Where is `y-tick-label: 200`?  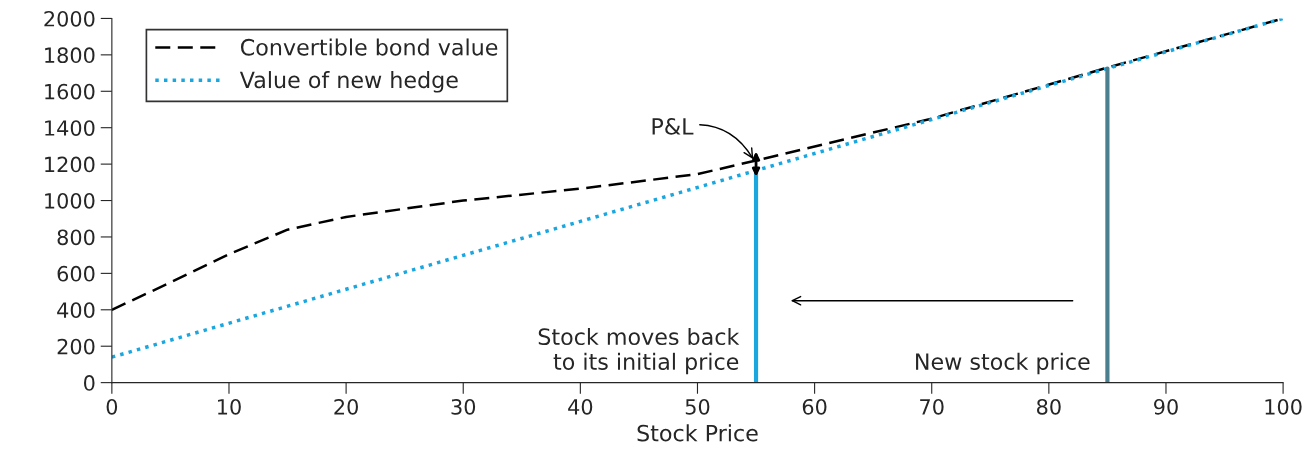 y-tick-label: 200 is located at coordinates (76, 346).